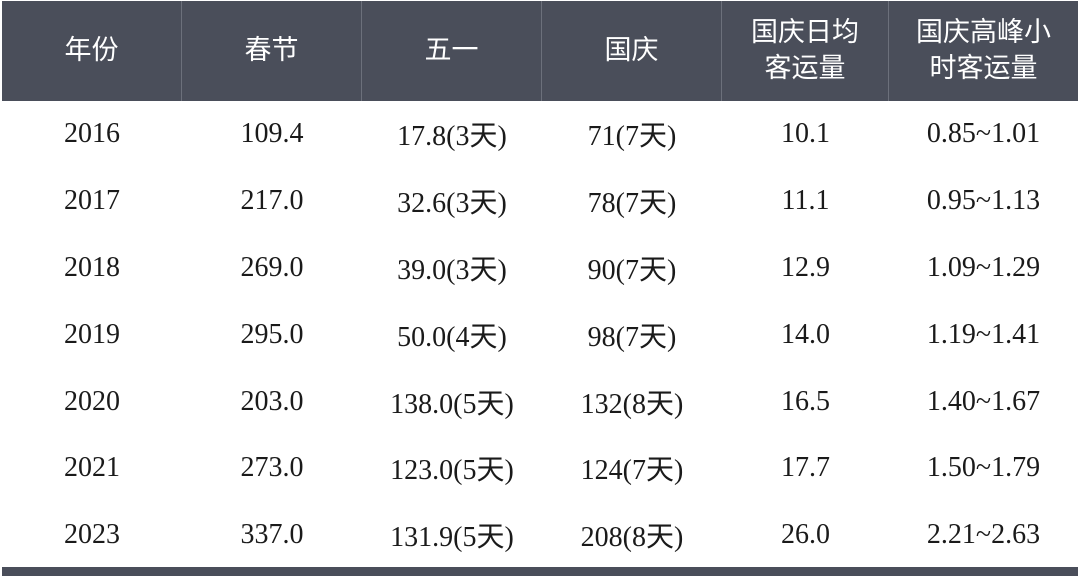 This screenshot has height=577, width=1080. I want to click on cell-national-day: 78(7天), so click(632, 204).